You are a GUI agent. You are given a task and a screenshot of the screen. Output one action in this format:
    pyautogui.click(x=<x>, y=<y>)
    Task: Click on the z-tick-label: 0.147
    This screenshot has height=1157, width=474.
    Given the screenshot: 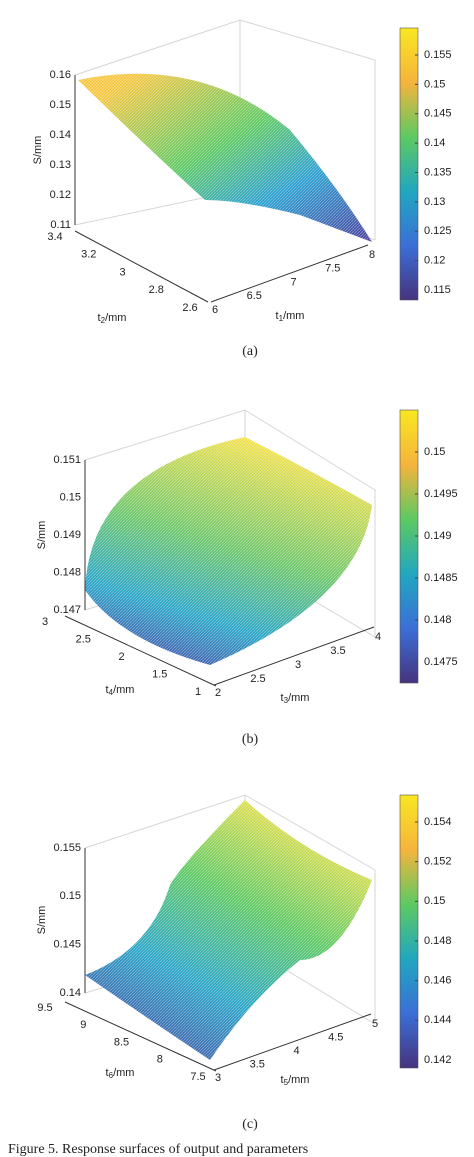 What is the action you would take?
    pyautogui.click(x=67, y=610)
    